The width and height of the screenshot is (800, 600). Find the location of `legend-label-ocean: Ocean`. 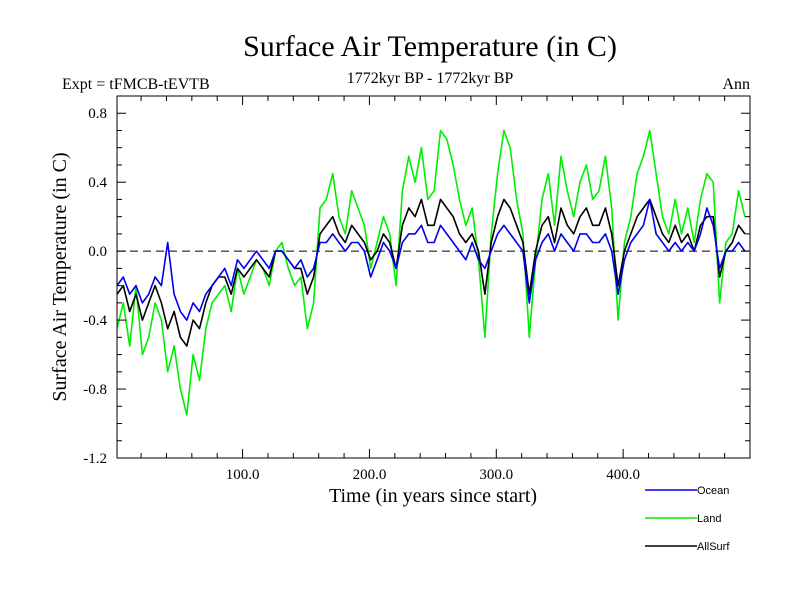

legend-label-ocean: Ocean is located at coordinates (713, 491).